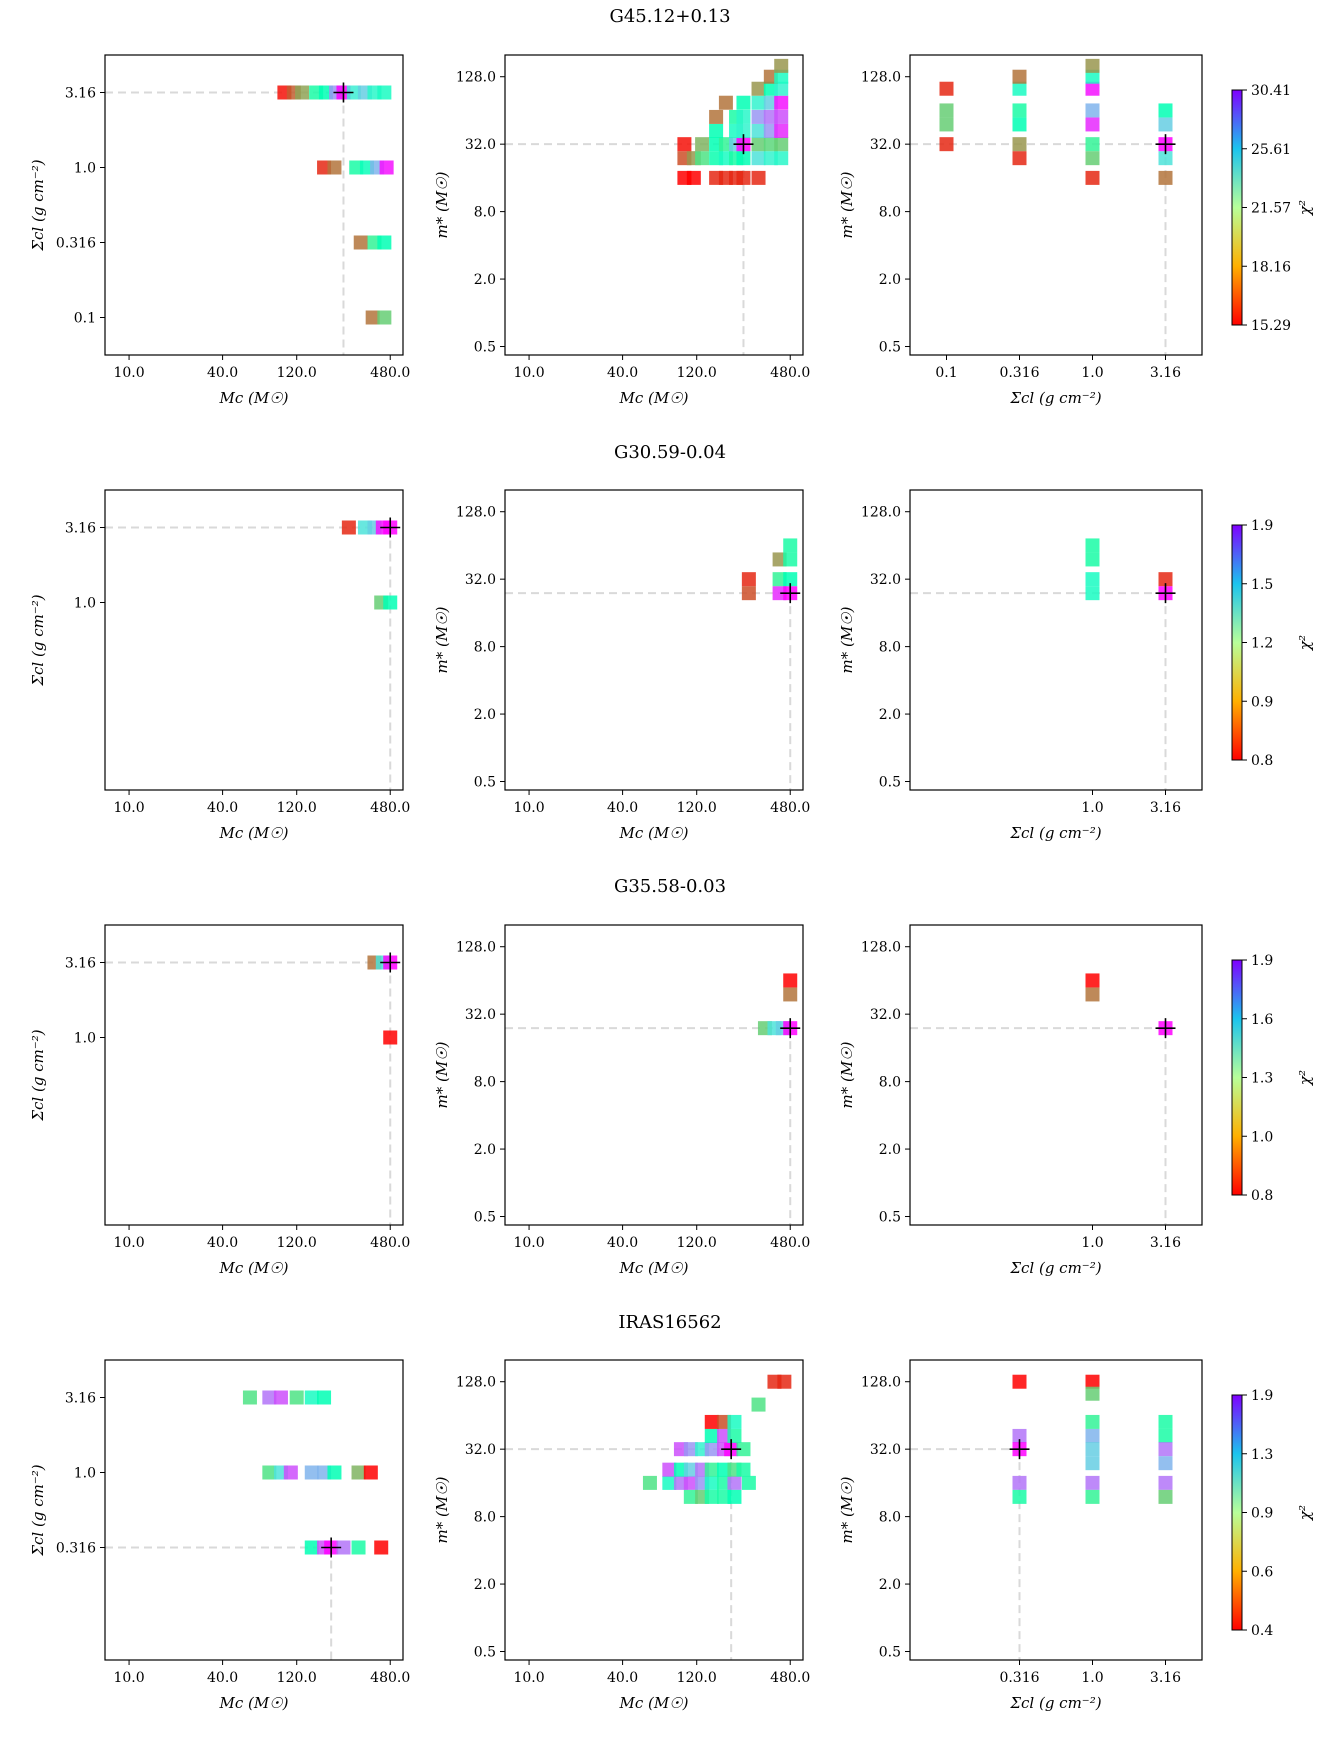 This screenshot has height=1743, width=1340. Describe the element at coordinates (1272, 1078) in the screenshot. I see `colorbar: 0.8 1.0 1.3 1.6 1.9 χ²` at that location.